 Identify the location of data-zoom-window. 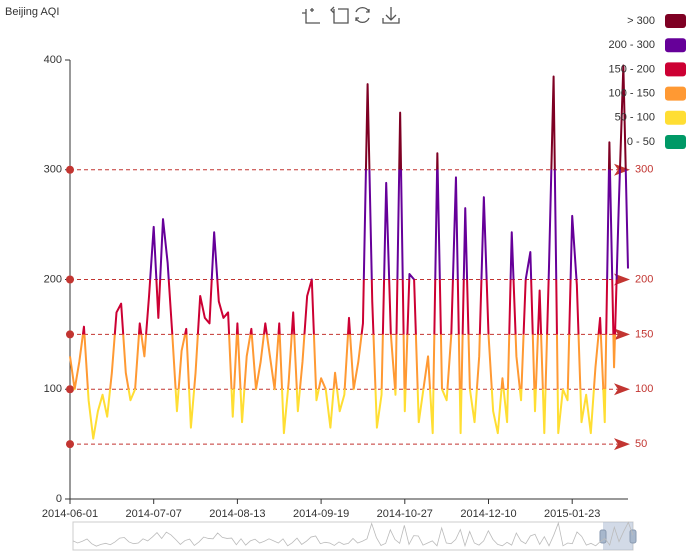
(618, 536).